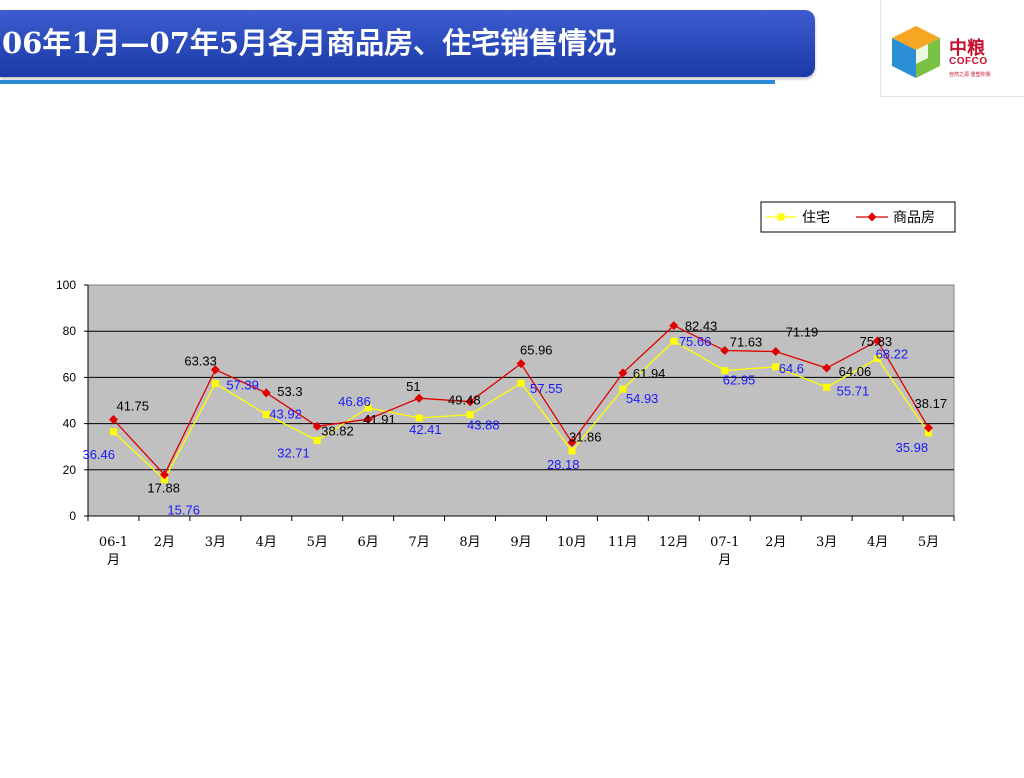 This screenshot has height=778, width=1024. Describe the element at coordinates (701, 326) in the screenshot. I see `commercial-data-label: 82.43` at that location.